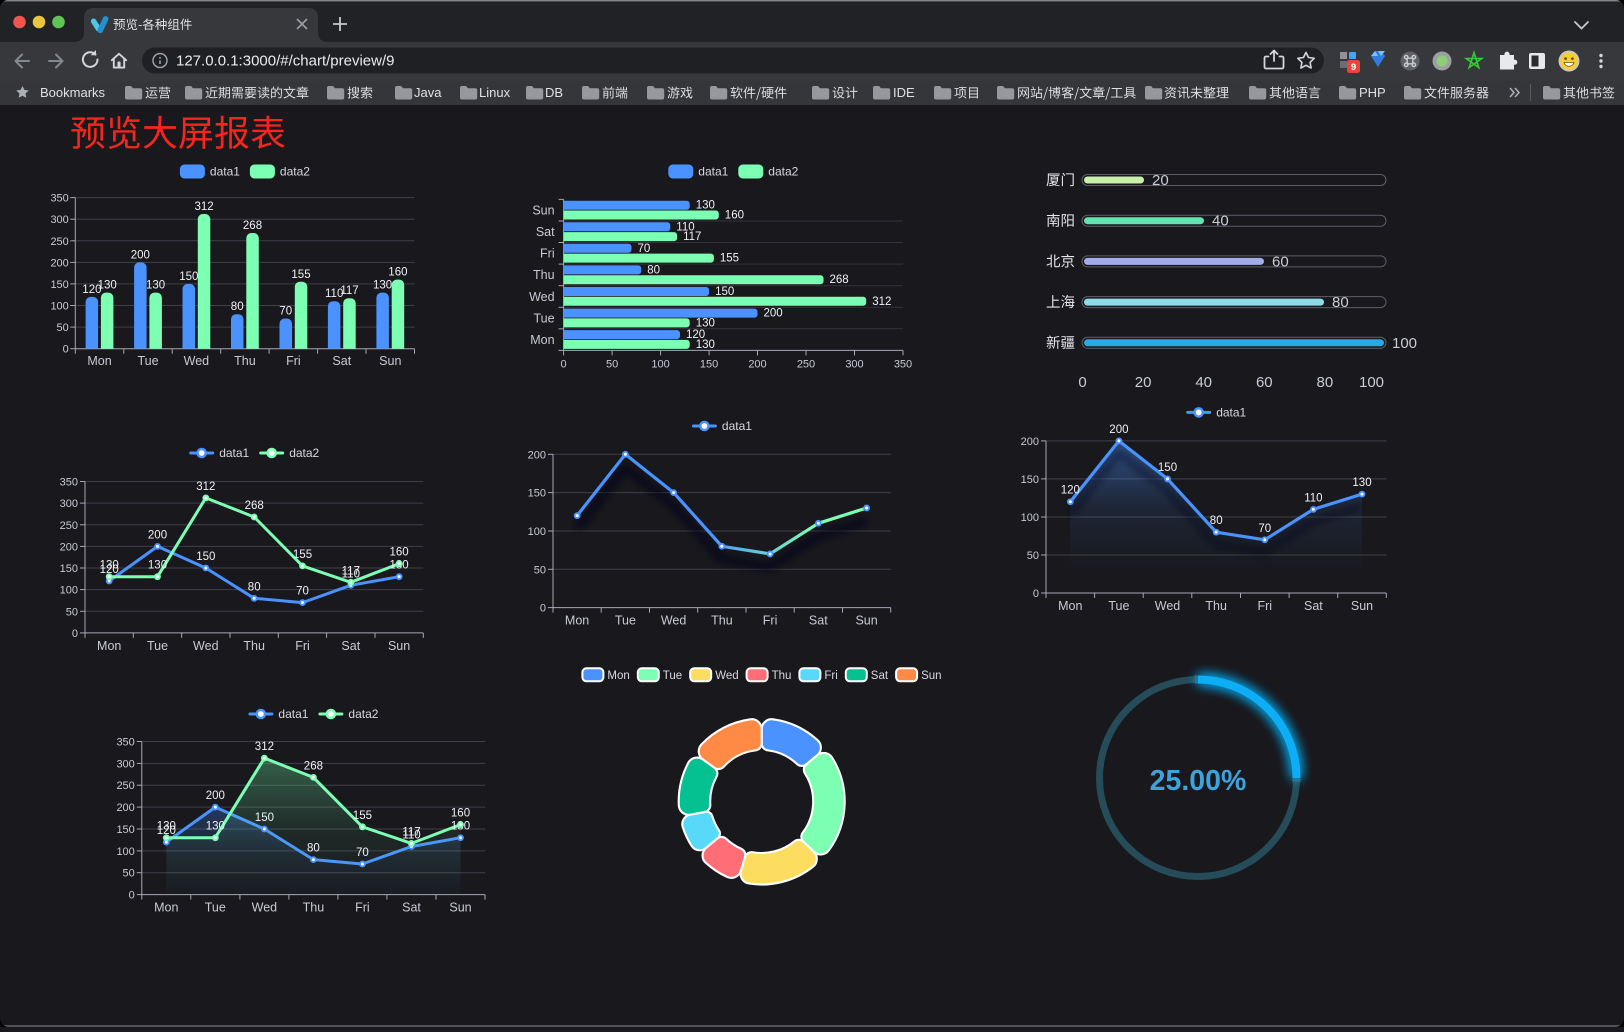 The image size is (1624, 1032). What do you see at coordinates (1070, 491) in the screenshot?
I see `svg-text: 120` at bounding box center [1070, 491].